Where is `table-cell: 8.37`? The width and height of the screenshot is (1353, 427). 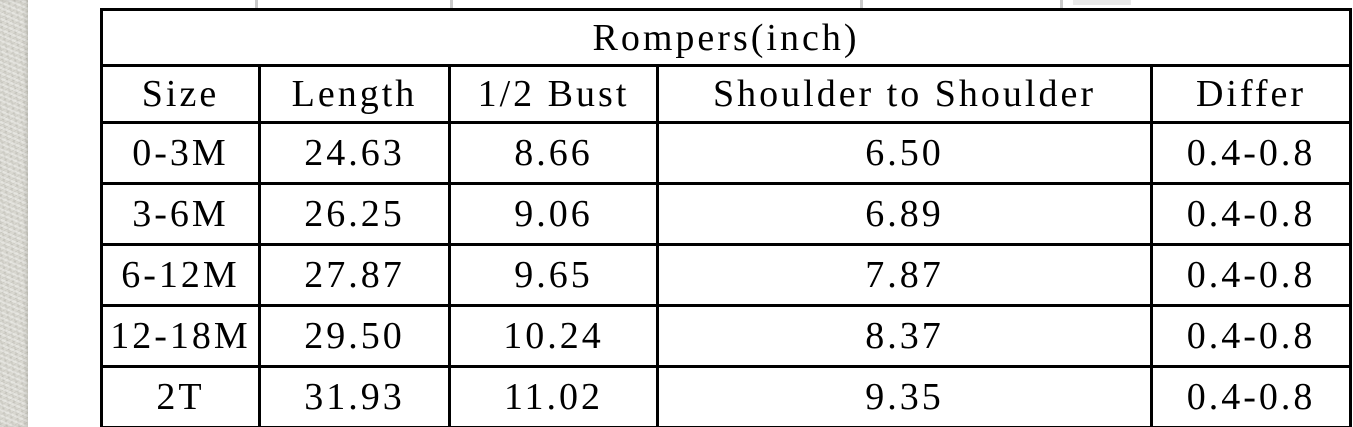 table-cell: 8.37 is located at coordinates (904, 336).